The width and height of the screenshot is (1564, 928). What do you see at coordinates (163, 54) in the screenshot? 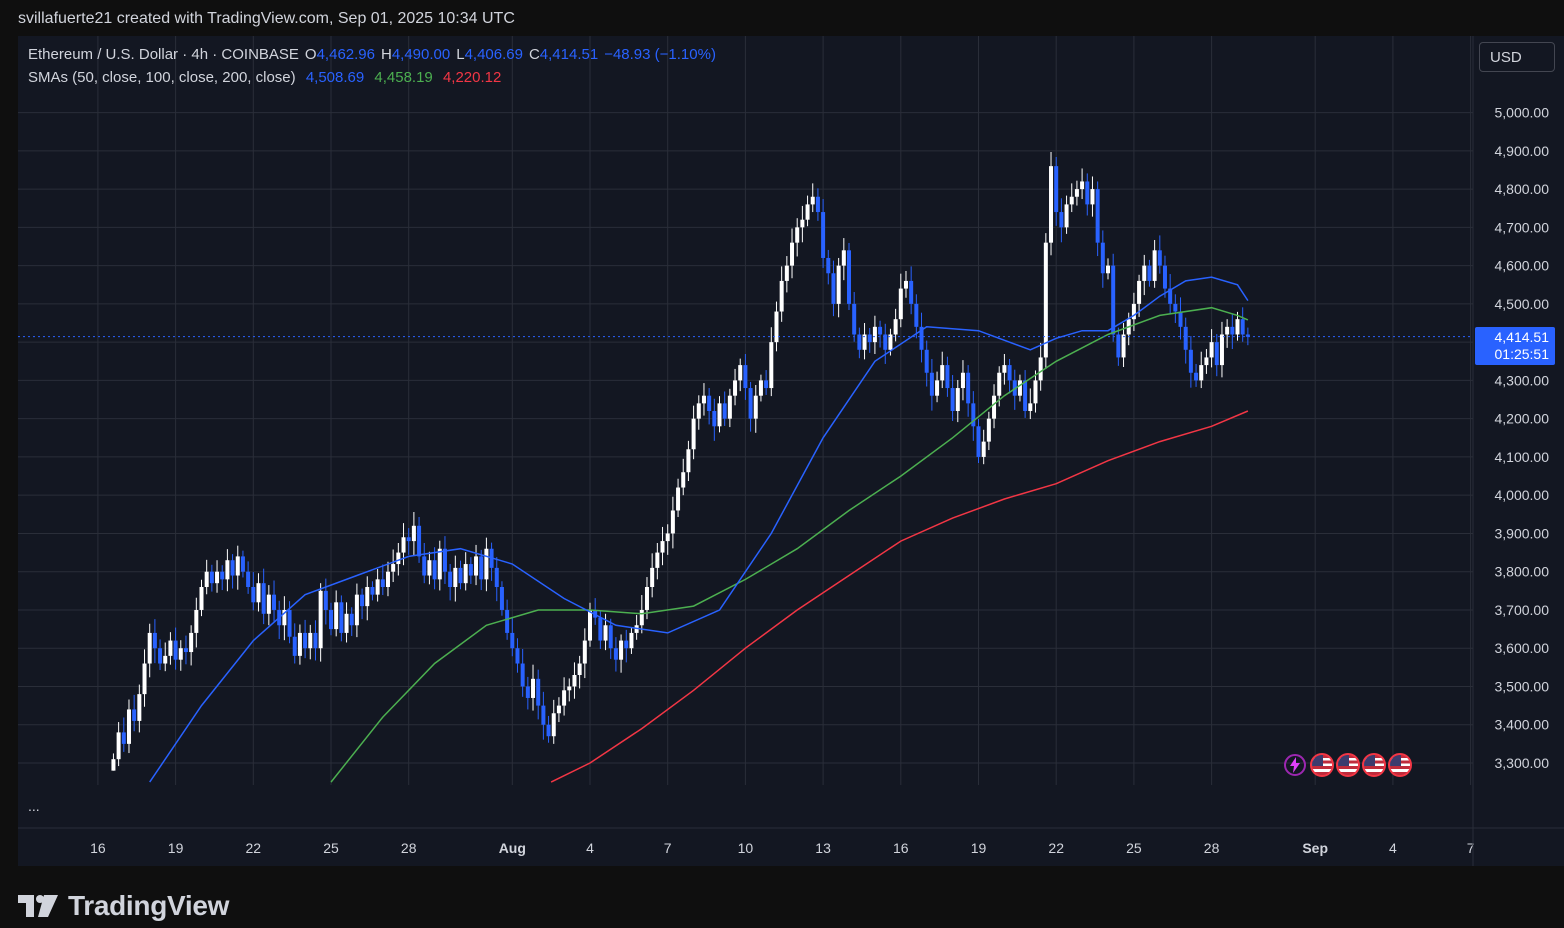
I see `symbol-title: Ethereum / U.S. Dollar · 4h · COINBASE` at bounding box center [163, 54].